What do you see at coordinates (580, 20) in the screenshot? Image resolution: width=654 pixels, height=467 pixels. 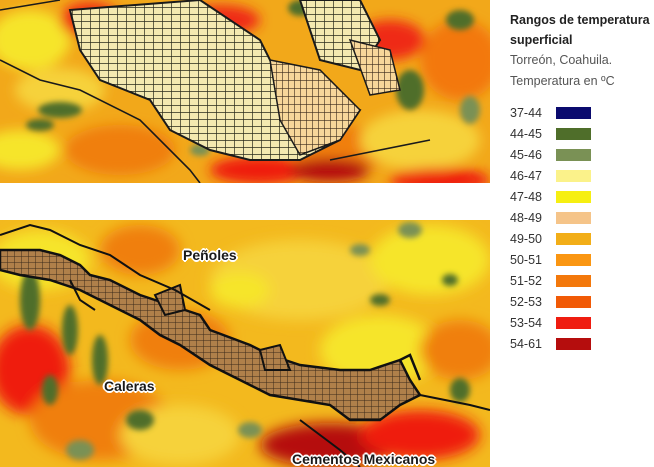 I see `legend-title-line1: Rangos de temperatura` at bounding box center [580, 20].